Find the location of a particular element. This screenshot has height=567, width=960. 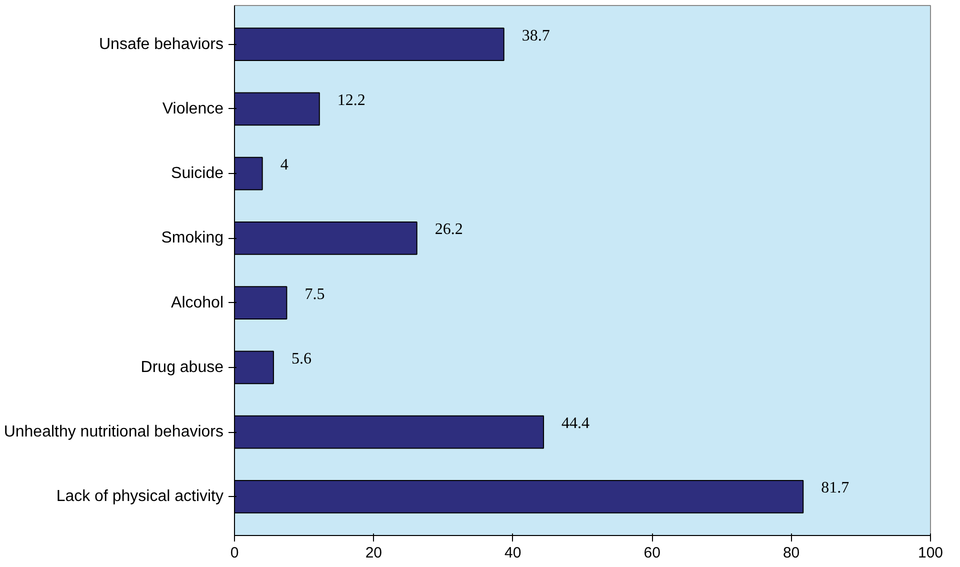

data-label: 26.2 is located at coordinates (448, 229).